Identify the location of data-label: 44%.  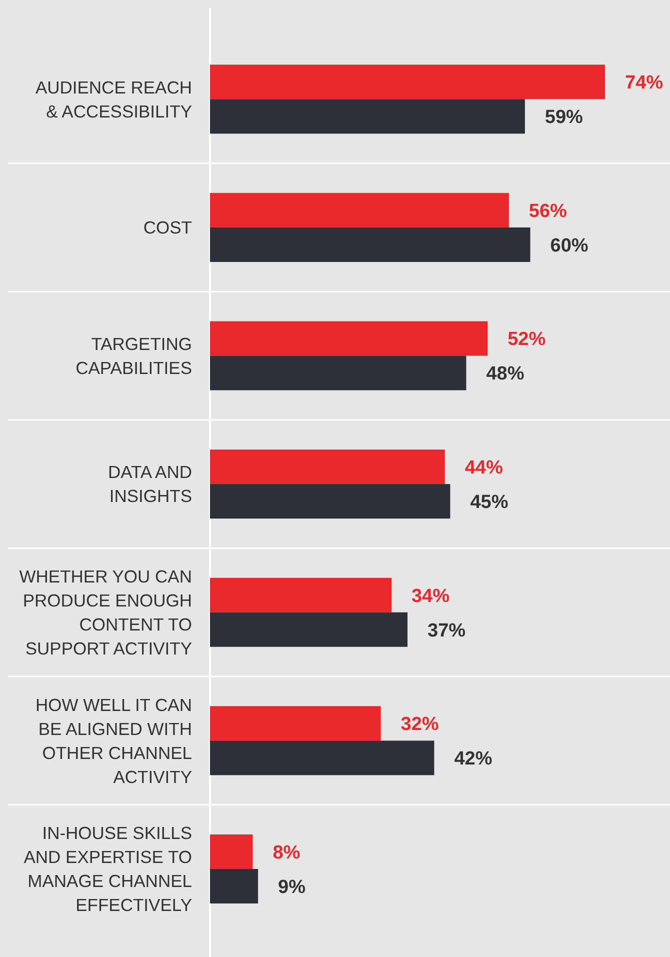
(483, 467).